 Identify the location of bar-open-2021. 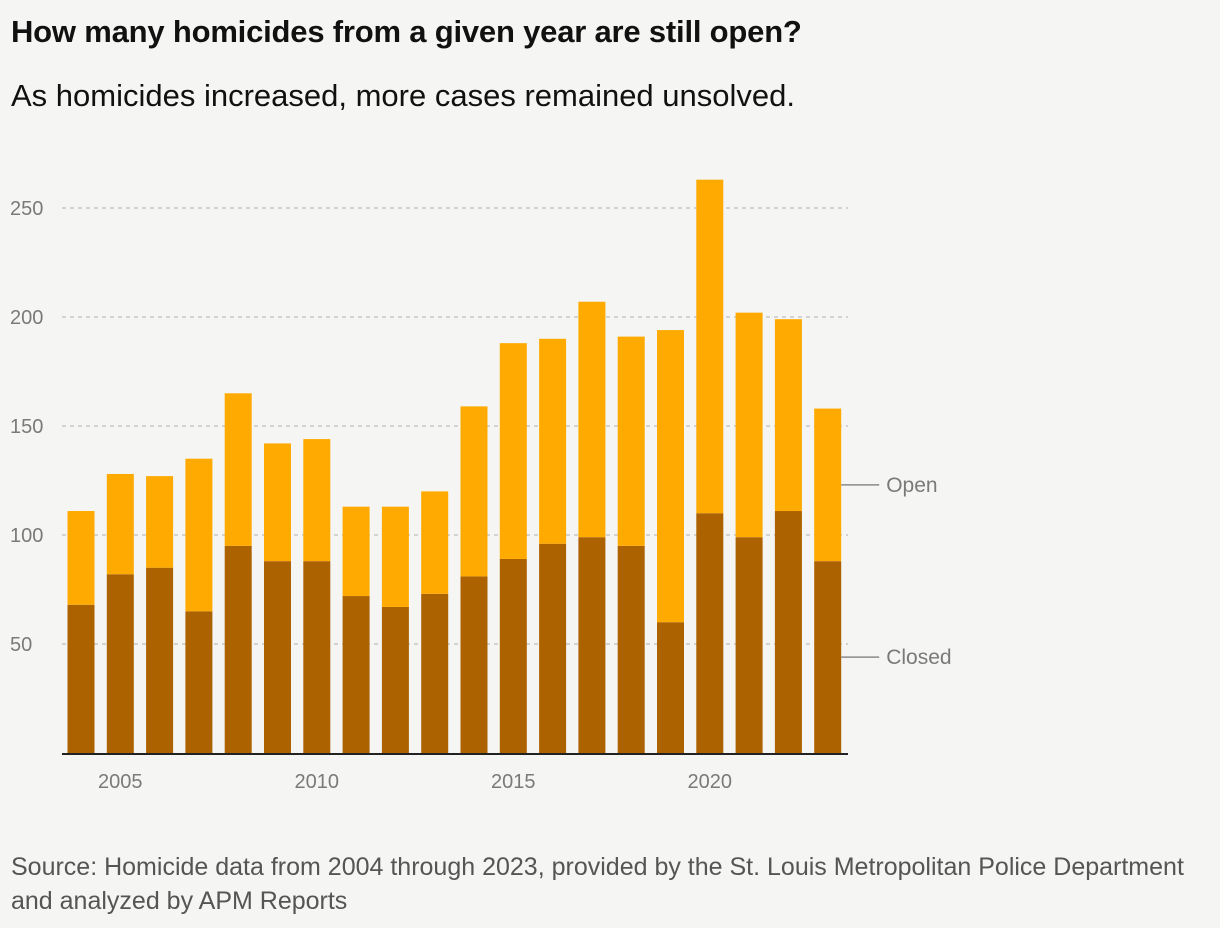
(749, 425).